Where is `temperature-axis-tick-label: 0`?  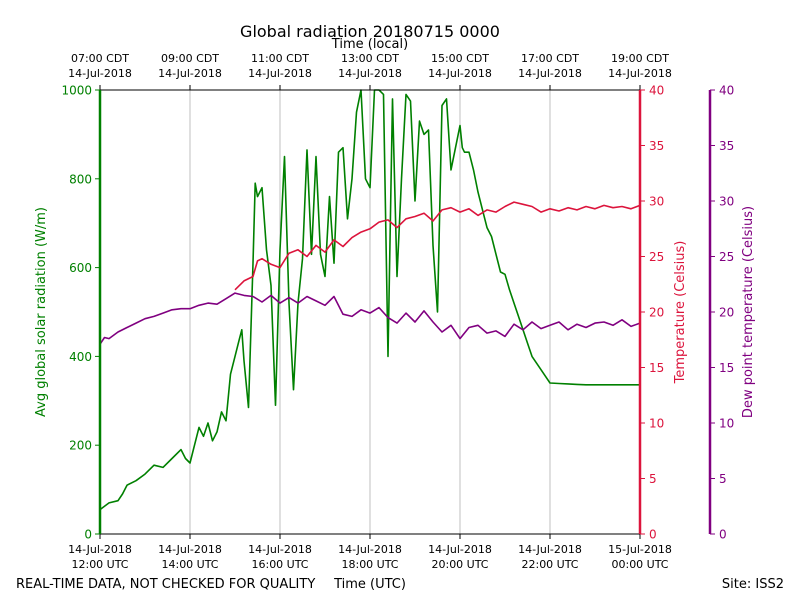
temperature-axis-tick-label: 0 is located at coordinates (653, 535).